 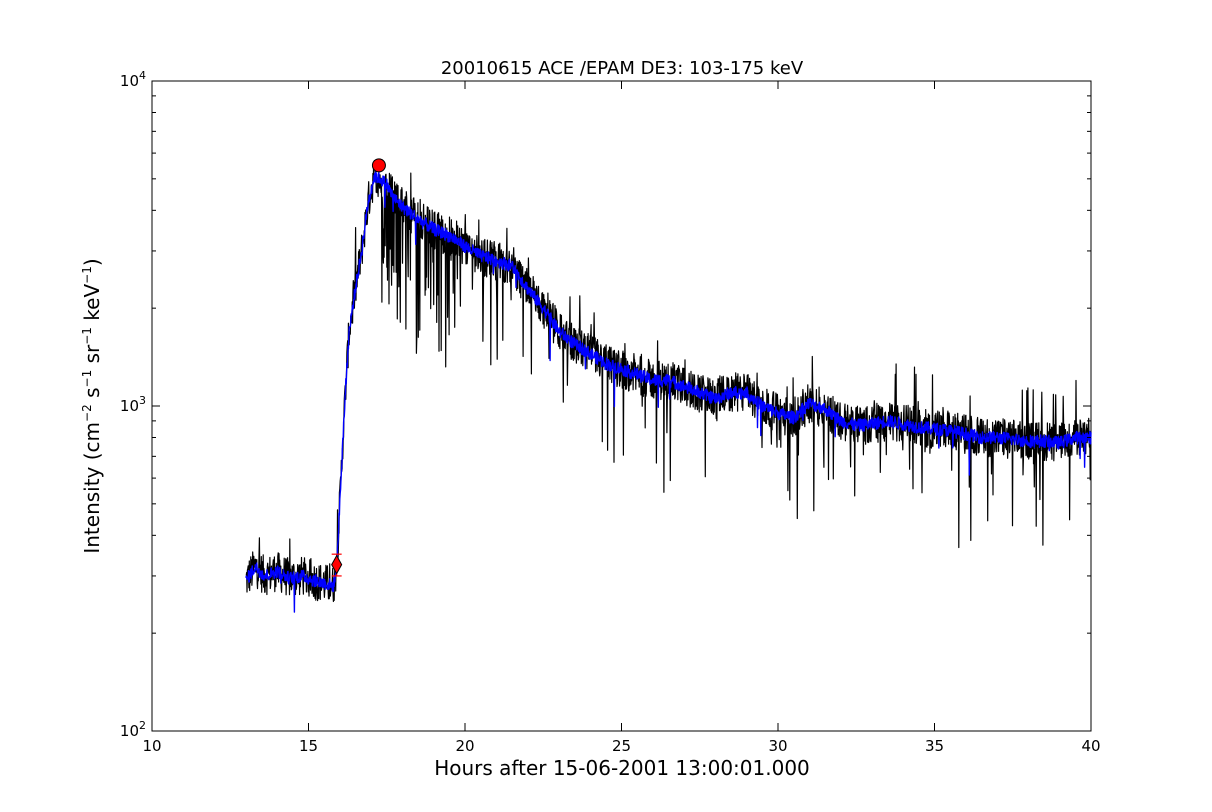 I want to click on y-axis-label-exp4: −1, so click(x=87, y=275).